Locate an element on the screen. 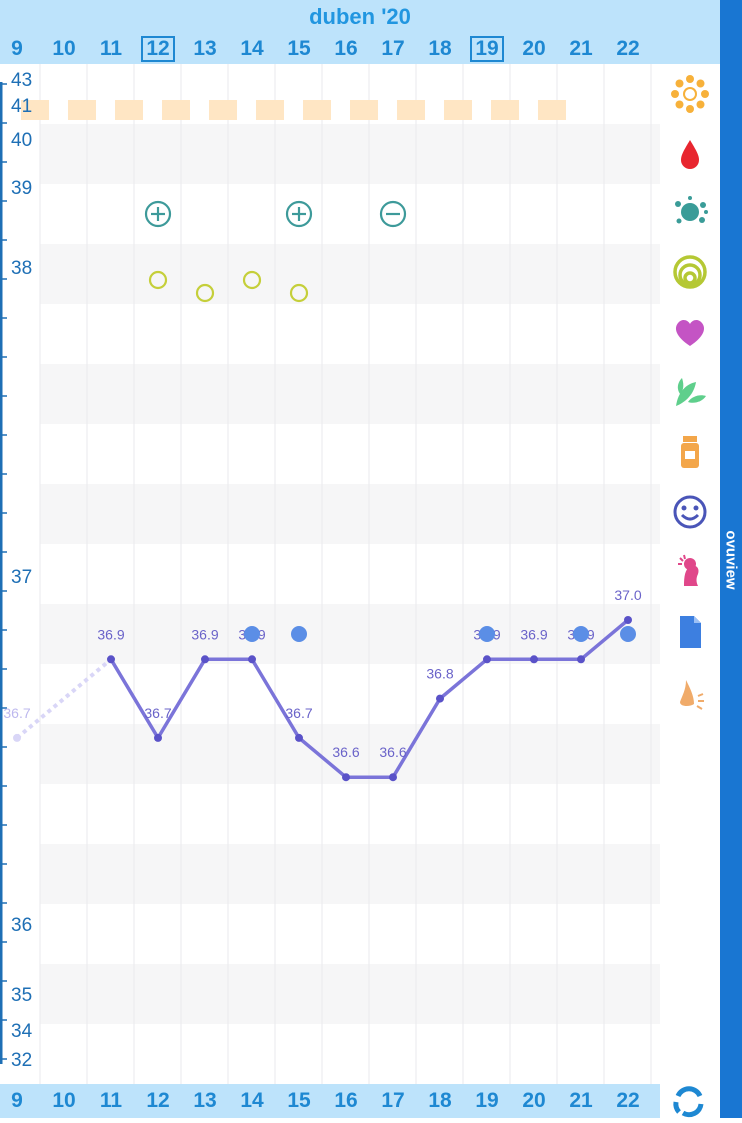 This screenshot has height=1123, width=742. temperature-value-label: 36.7 is located at coordinates (16, 713).